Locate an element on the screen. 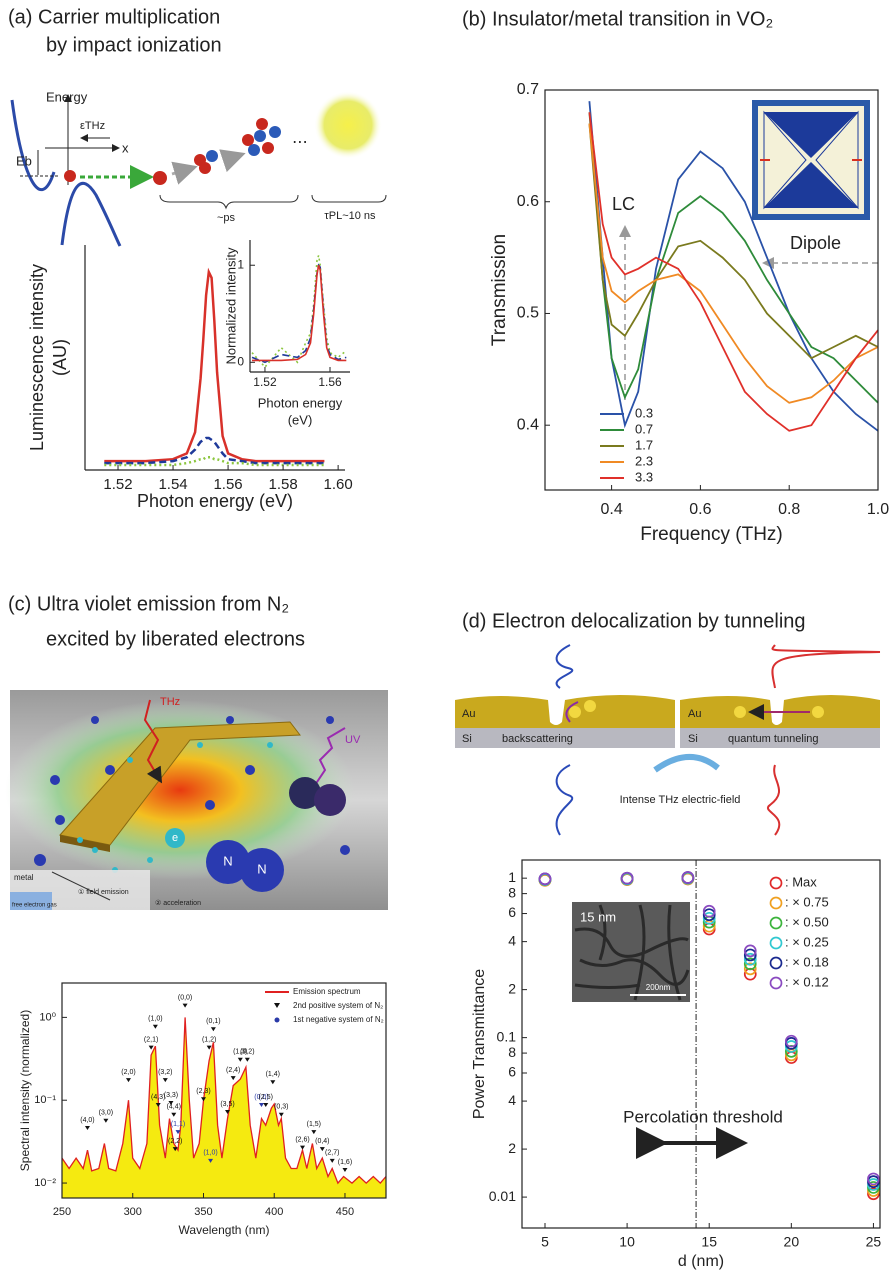  legend-label: : × 0.50 is located at coordinates (807, 921).